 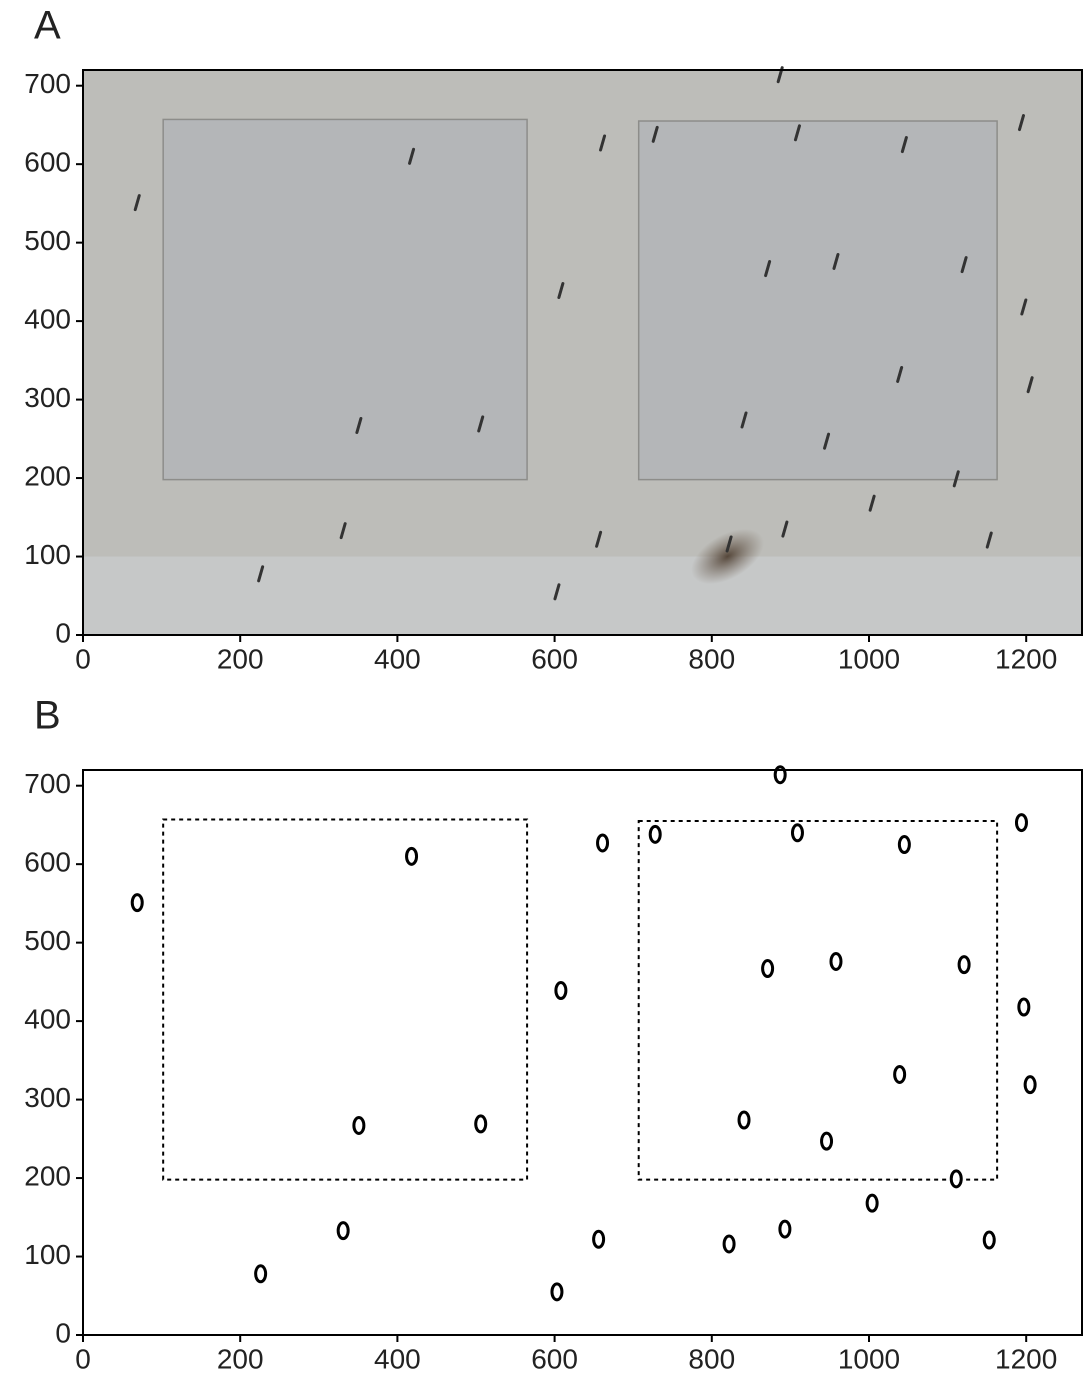 I want to click on shadow-blur, so click(x=727, y=556).